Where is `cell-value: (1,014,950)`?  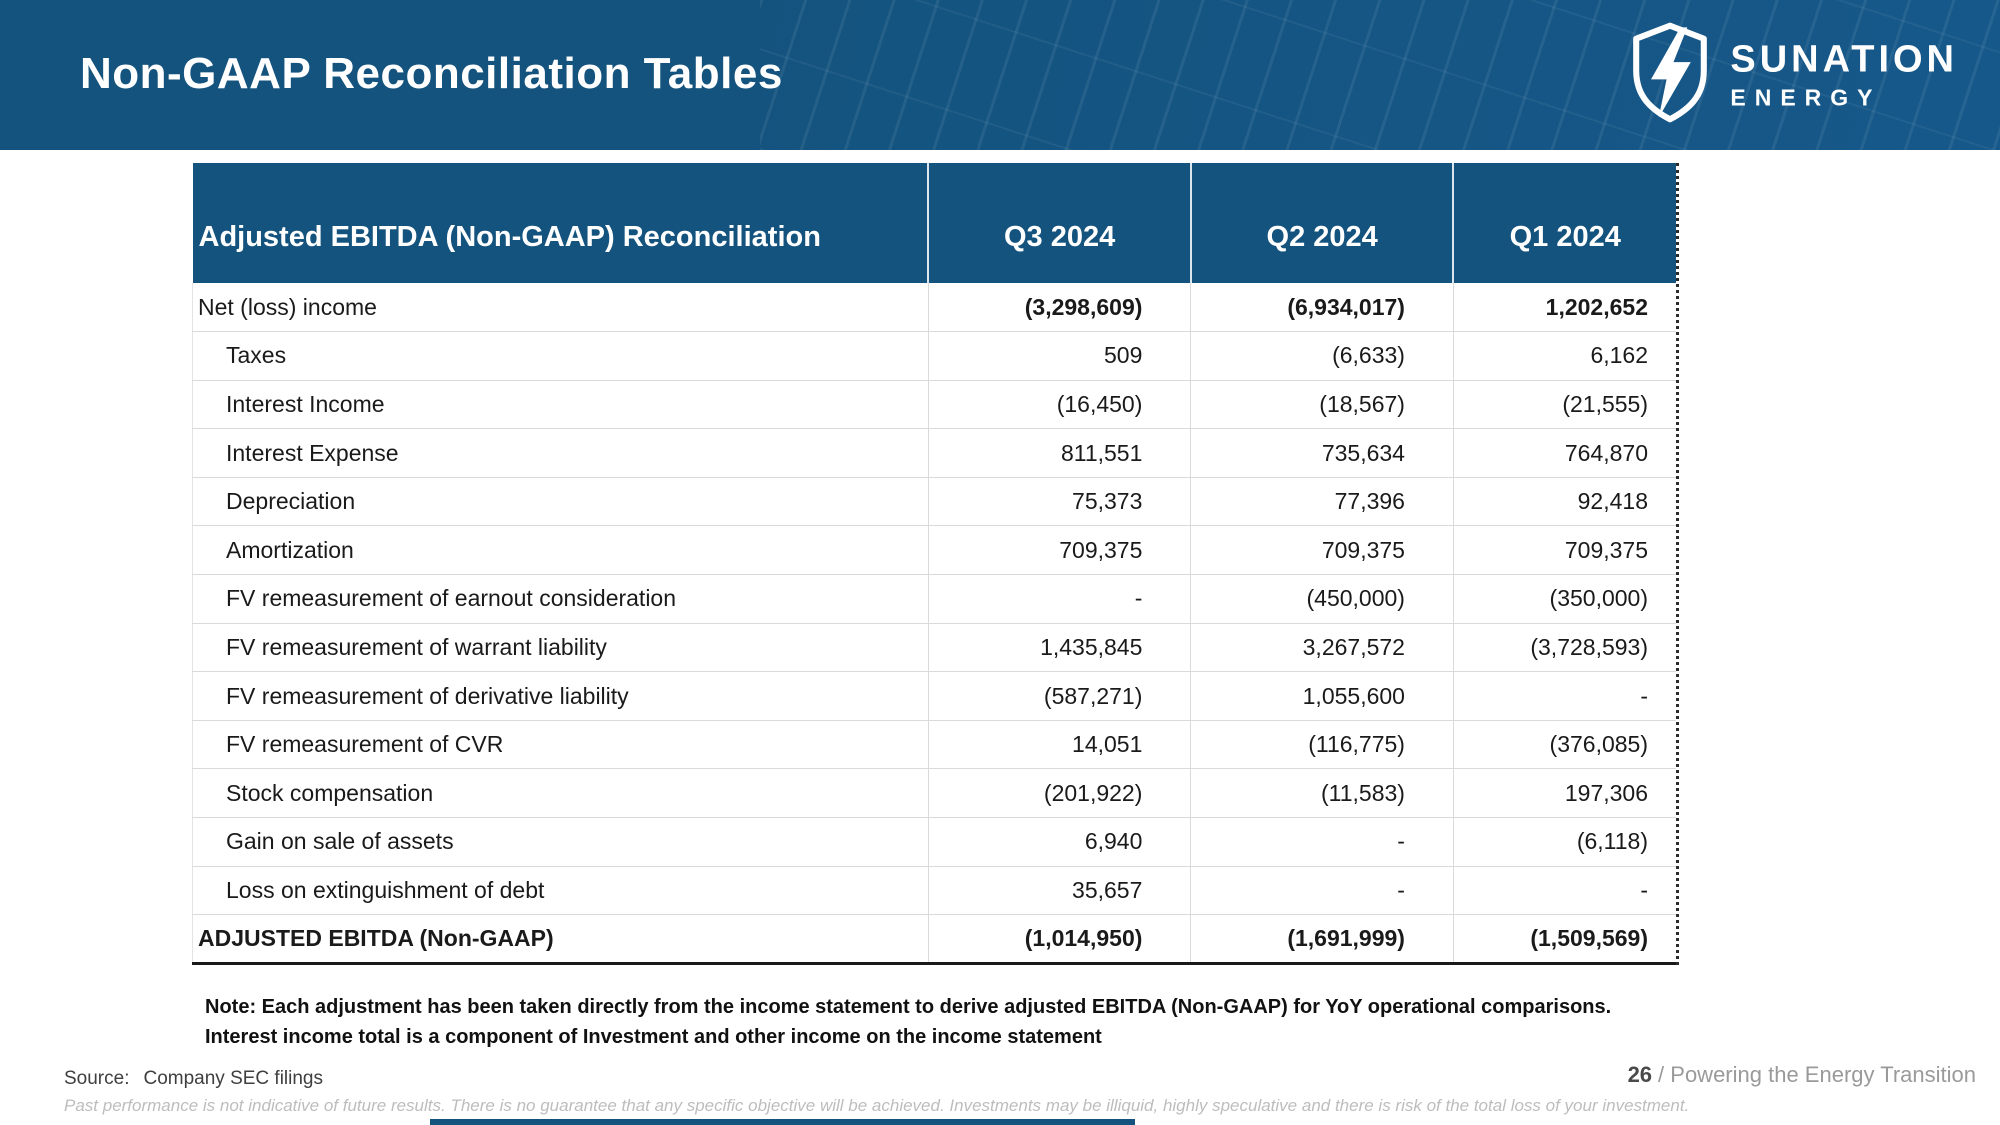 cell-value: (1,014,950) is located at coordinates (1060, 939).